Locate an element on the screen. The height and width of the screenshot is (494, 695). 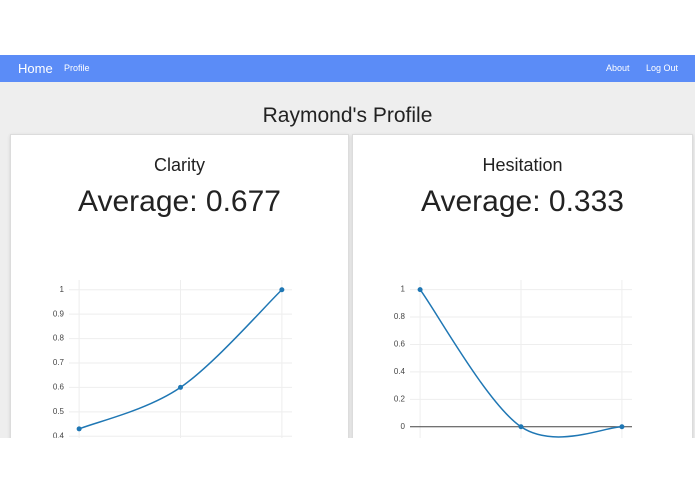
navbar: Home Profile About Log Out is located at coordinates (347, 68).